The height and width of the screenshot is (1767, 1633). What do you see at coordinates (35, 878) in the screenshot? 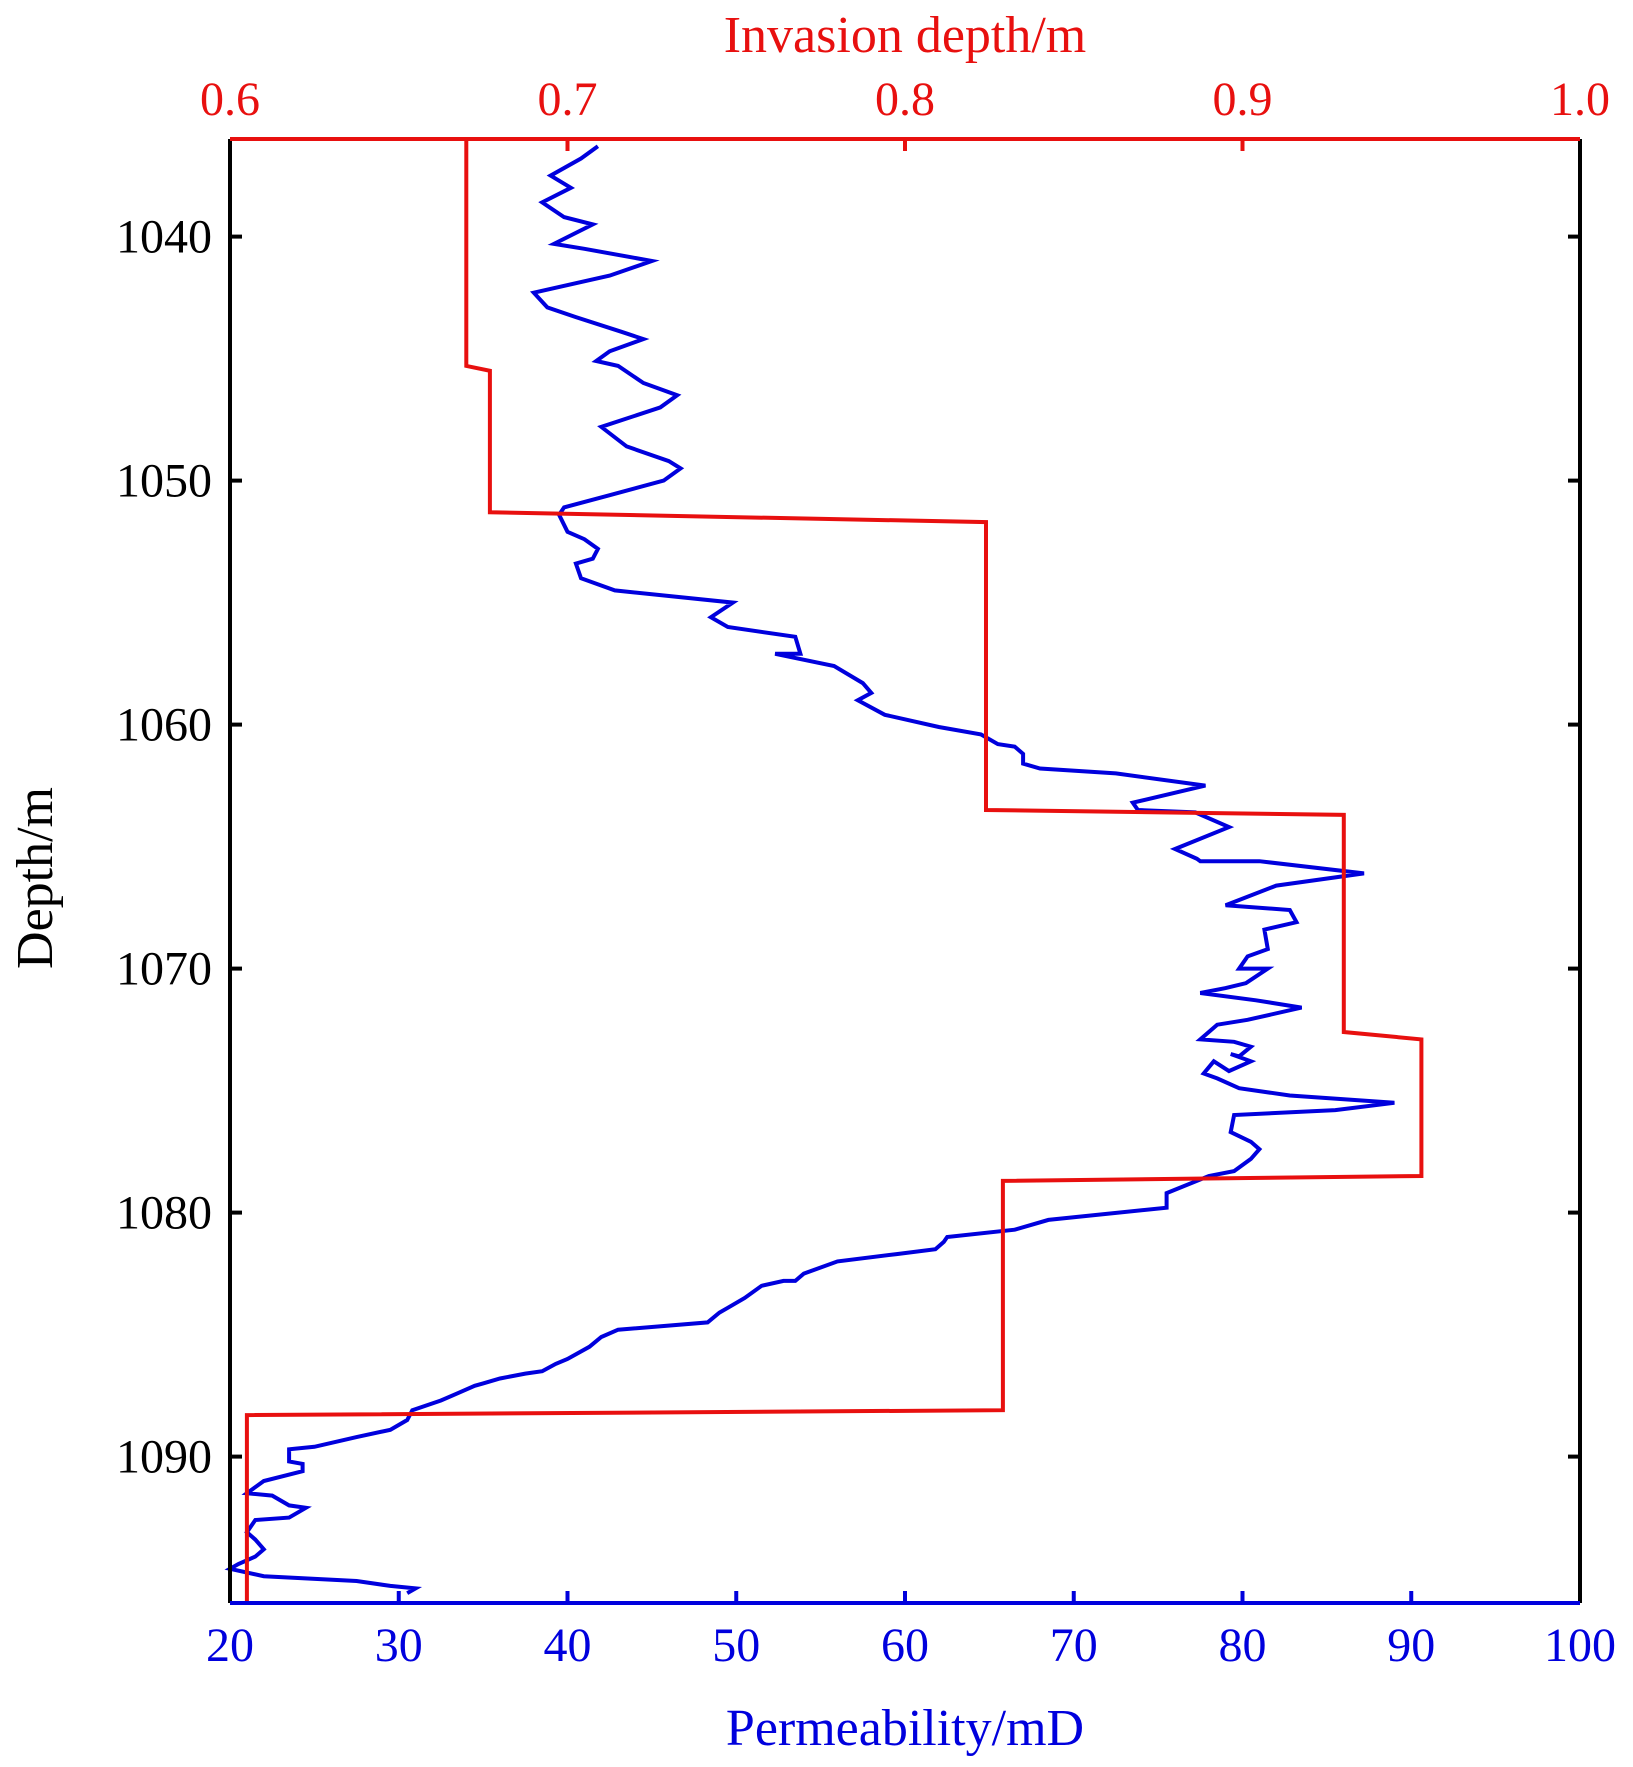
I see `left-axis-title: Depth/m` at bounding box center [35, 878].